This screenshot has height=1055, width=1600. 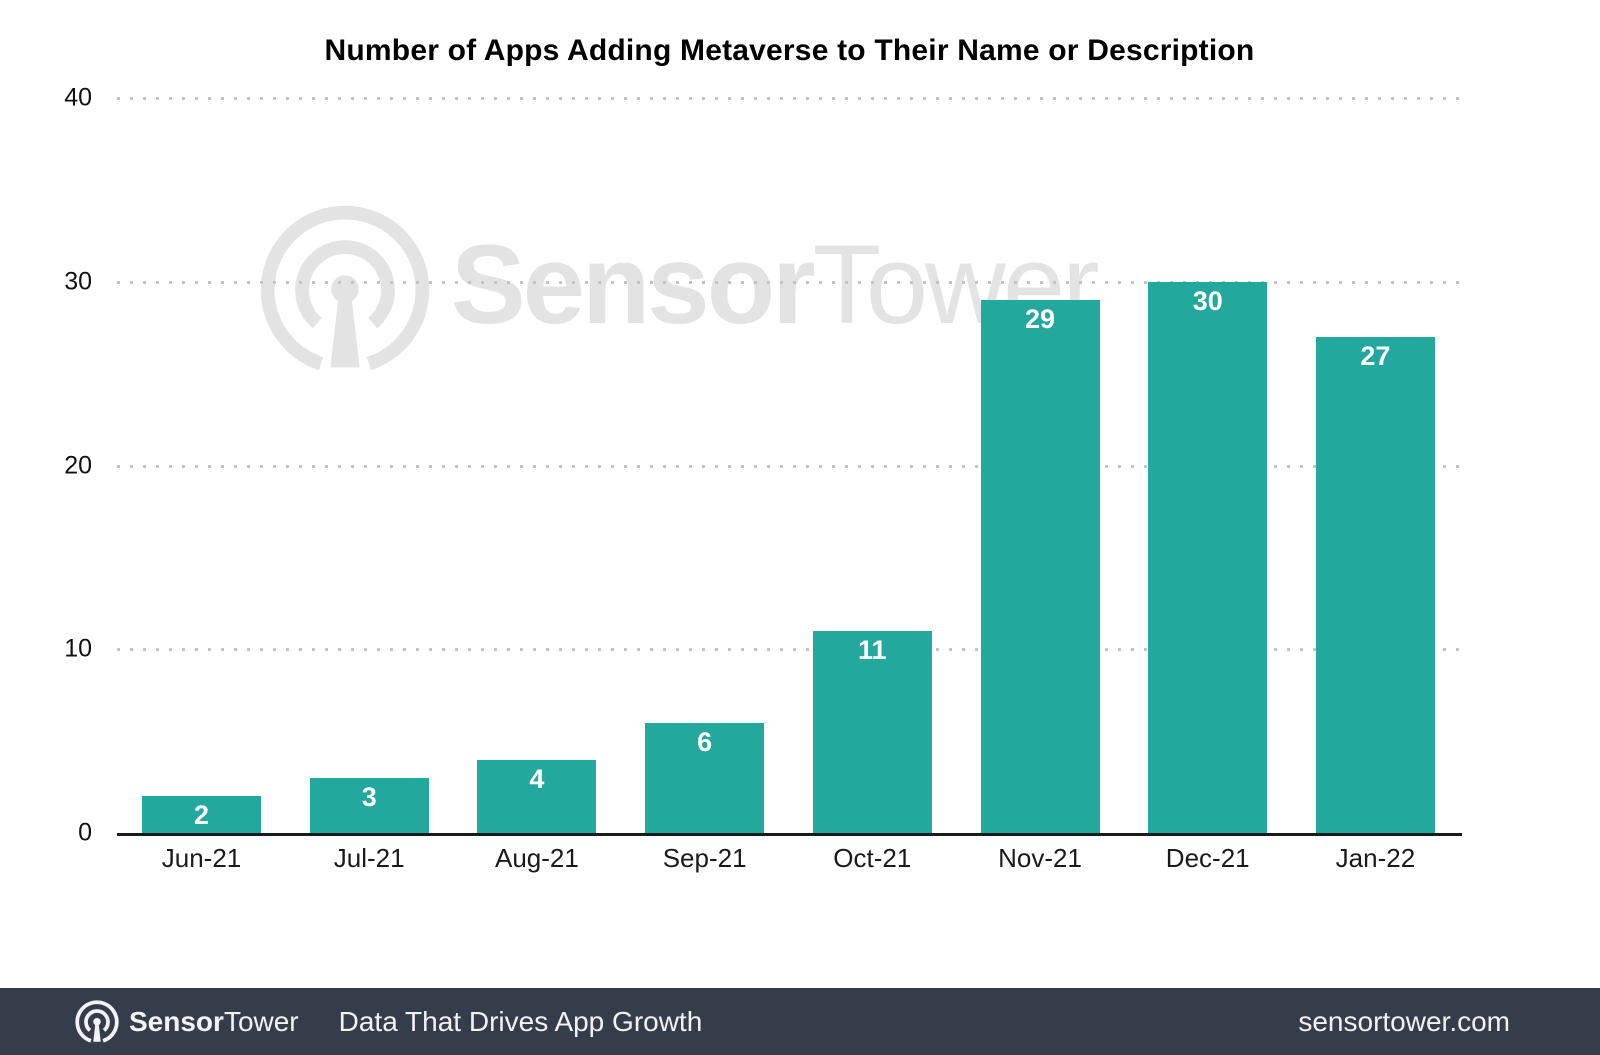 What do you see at coordinates (537, 778) in the screenshot?
I see `bar-value-label-Aug-21: 4` at bounding box center [537, 778].